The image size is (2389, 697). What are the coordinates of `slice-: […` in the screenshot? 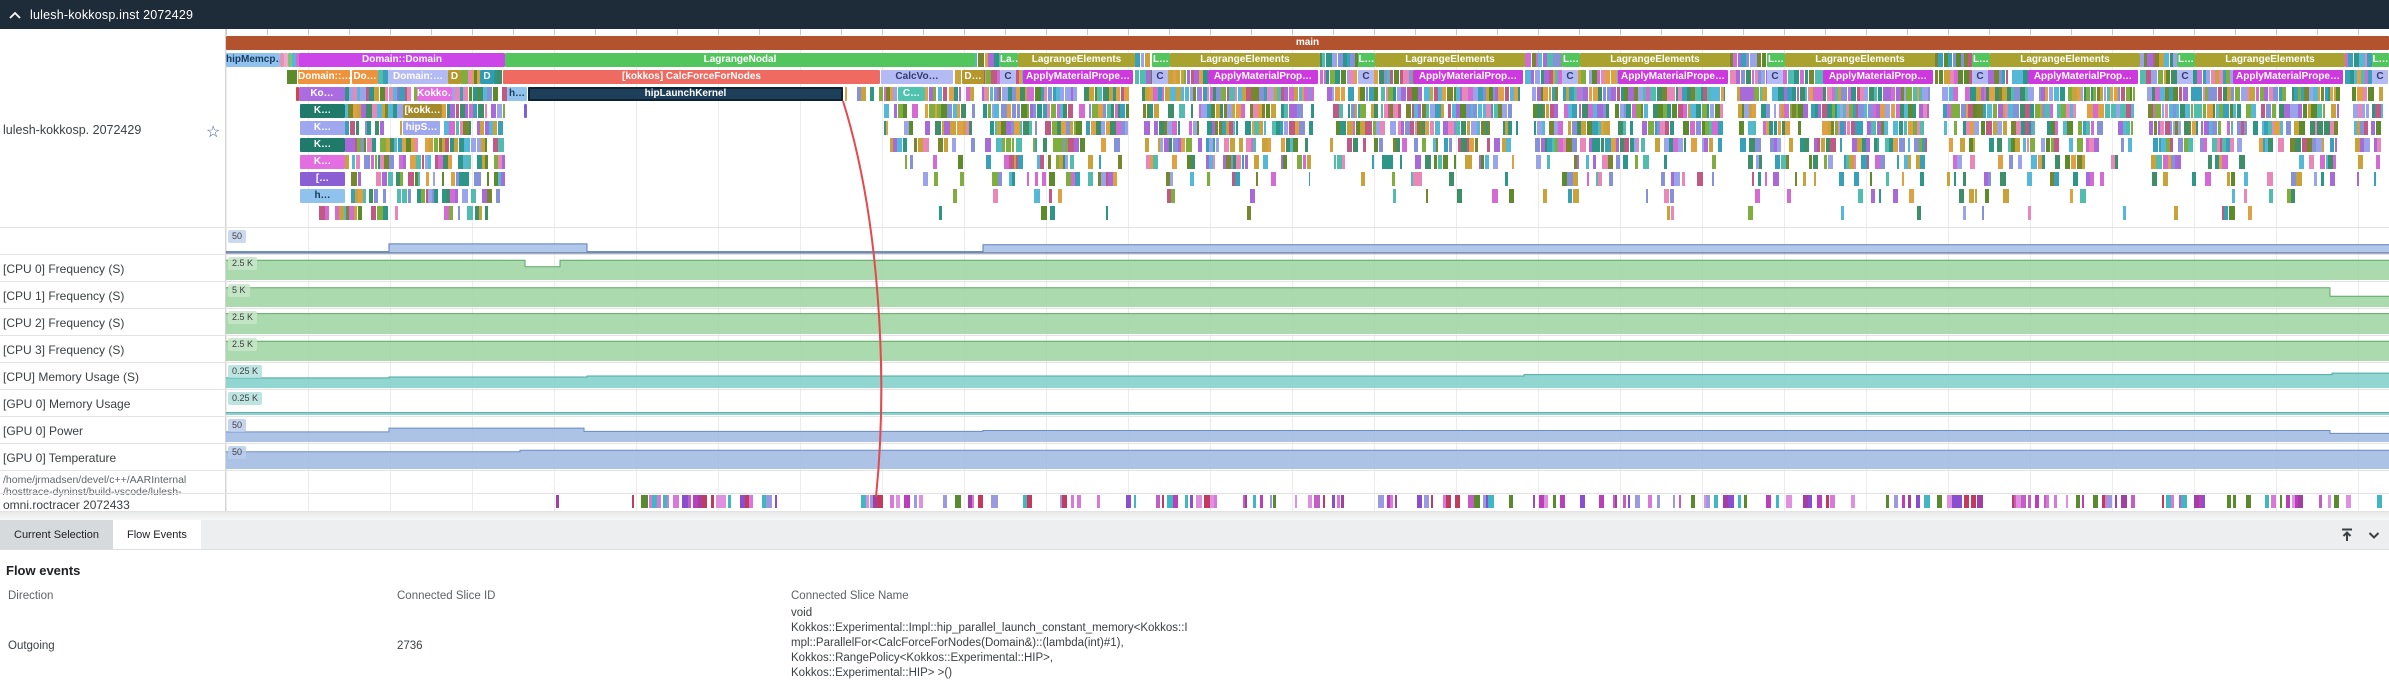 It's located at (322, 179).